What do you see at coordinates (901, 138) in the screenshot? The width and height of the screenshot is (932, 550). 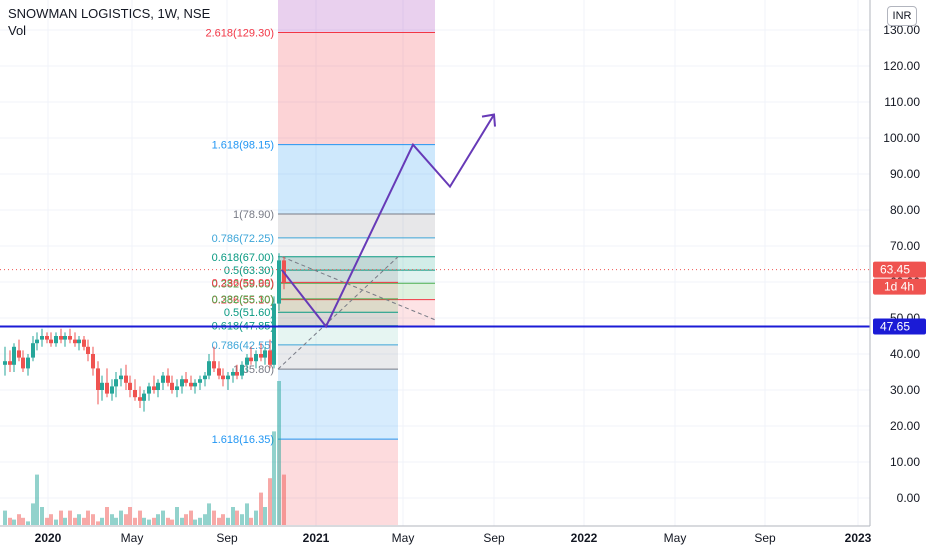 I see `y-tick-label: 100.00` at bounding box center [901, 138].